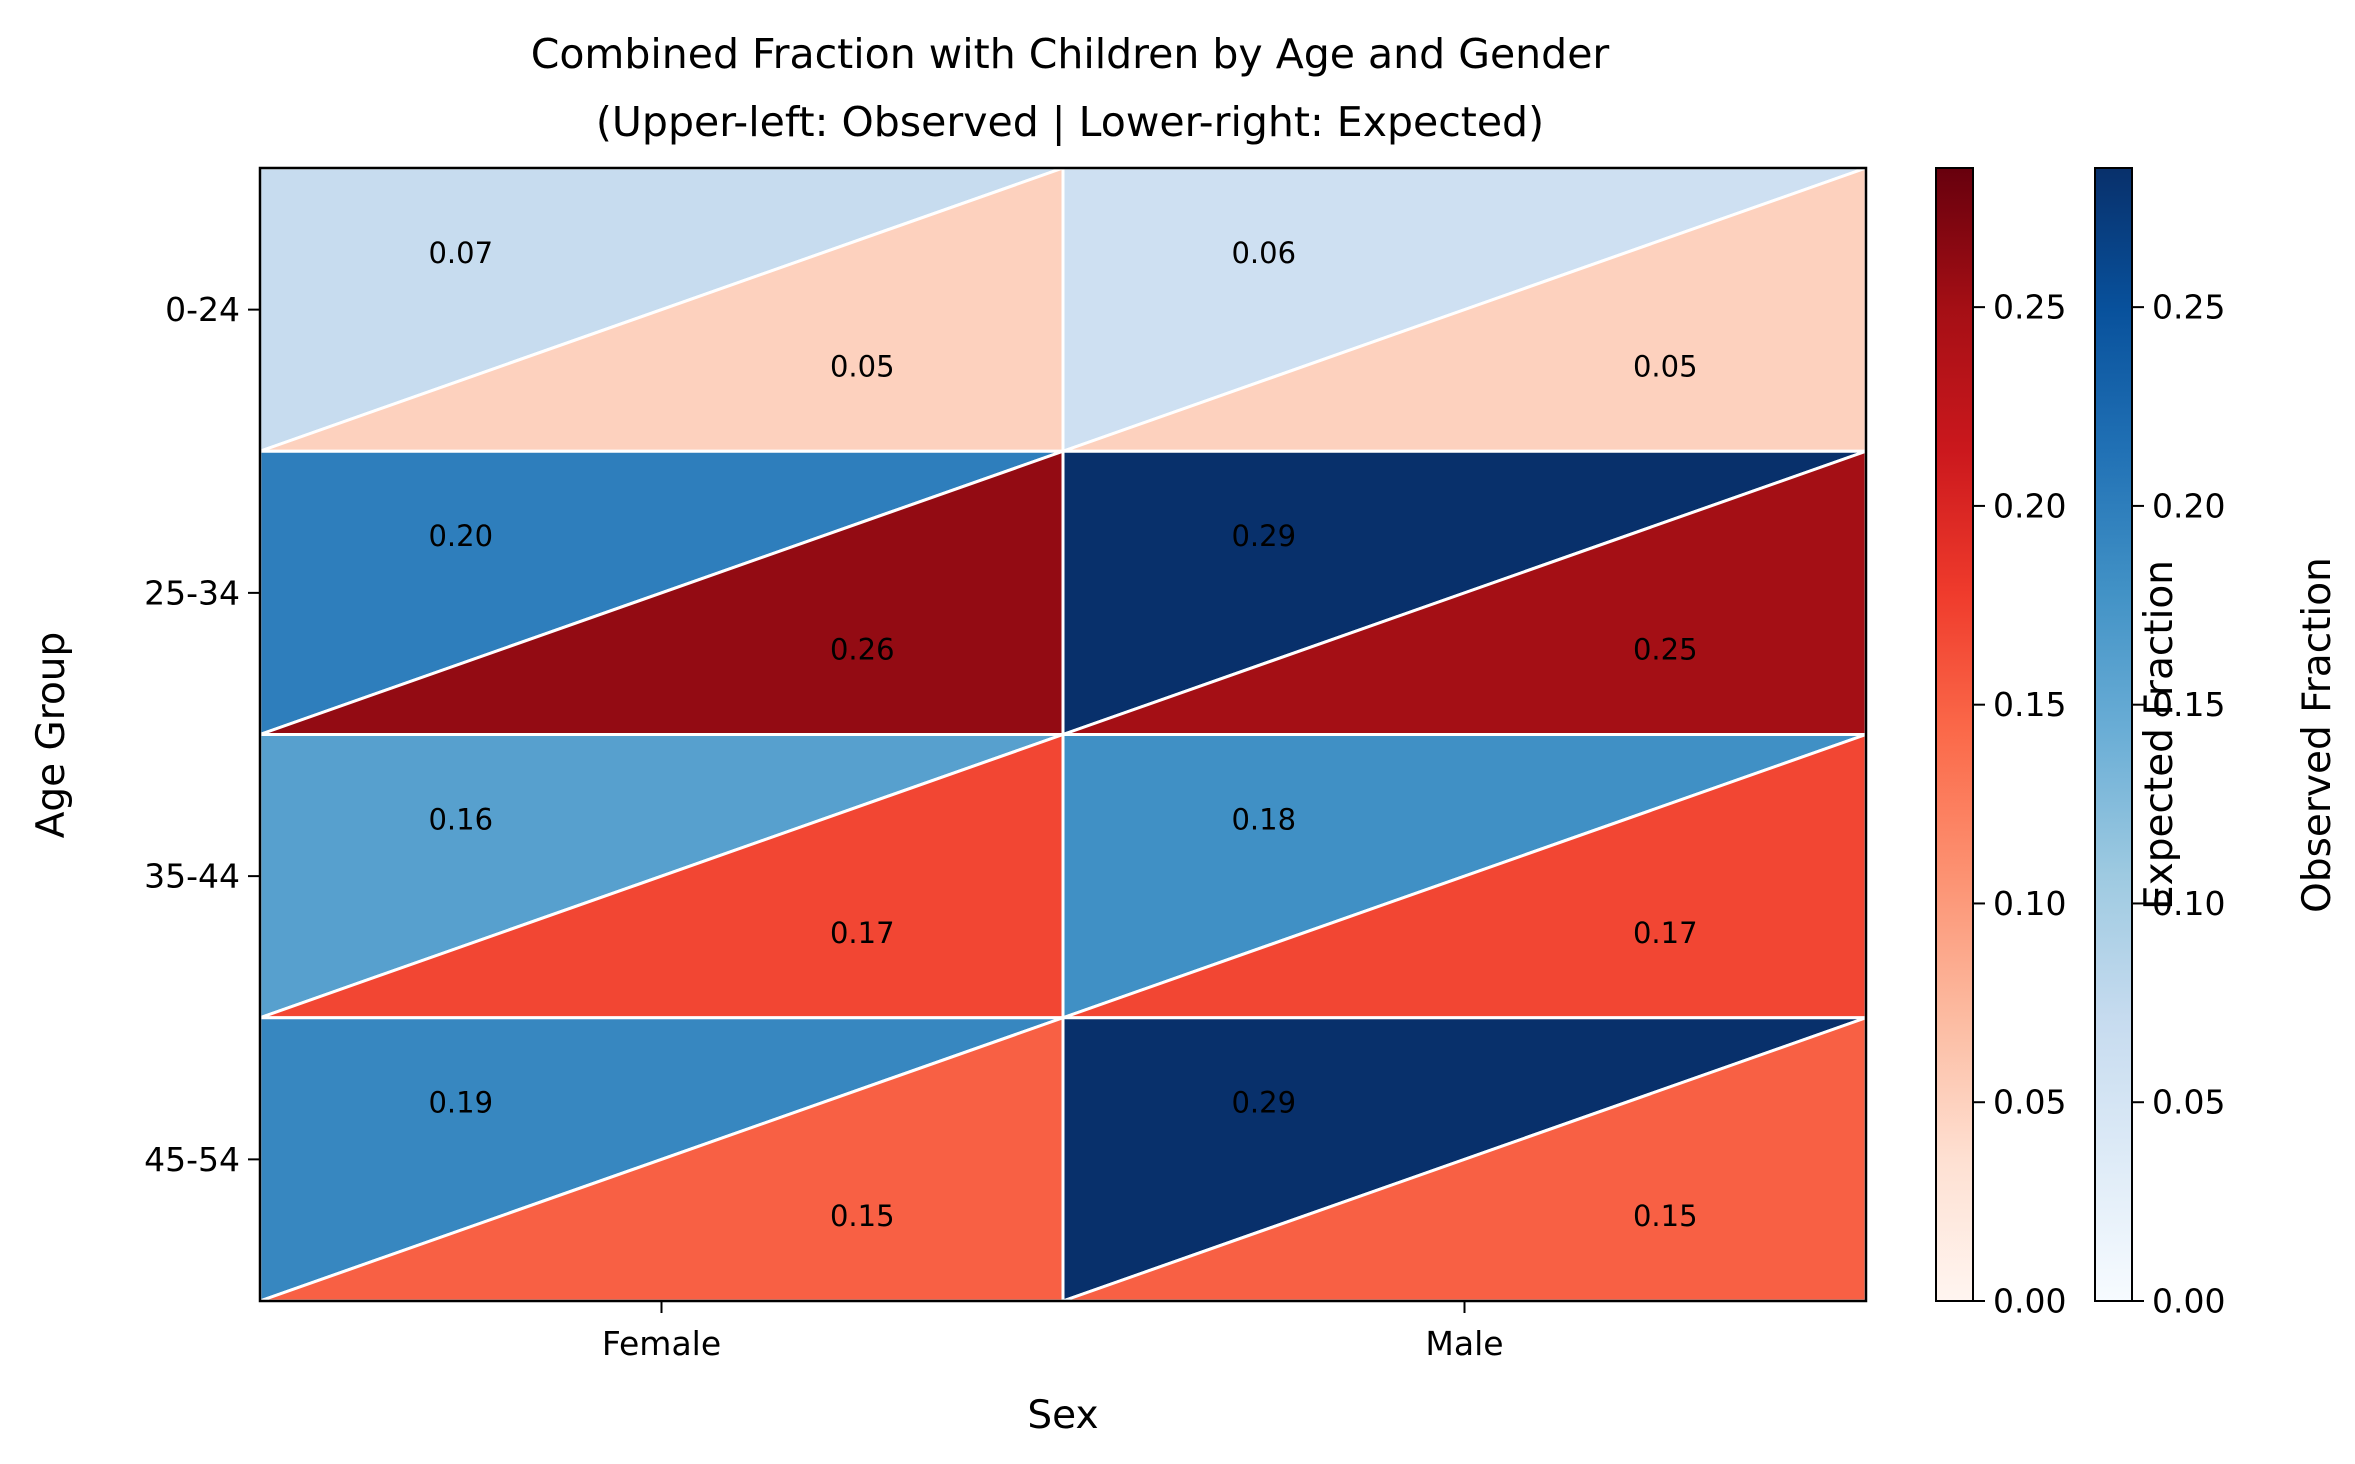 Image resolution: width=2355 pixels, height=1464 pixels. What do you see at coordinates (460, 536) in the screenshot?
I see `observed-value-label: 0.20` at bounding box center [460, 536].